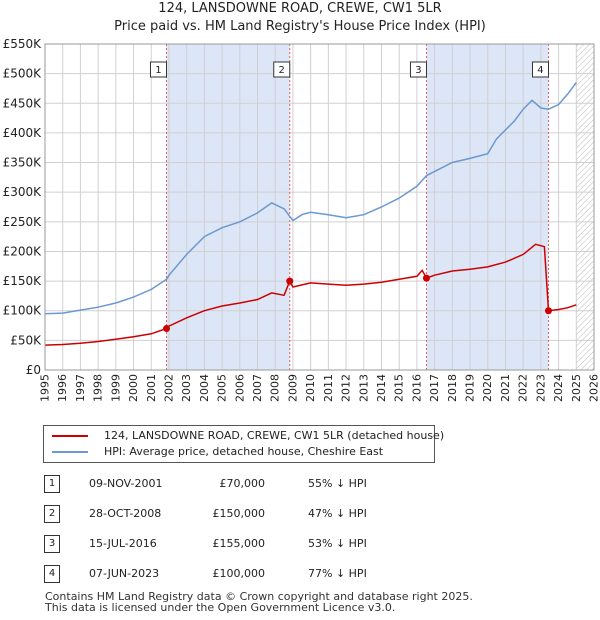 The image size is (600, 620). Describe the element at coordinates (168, 388) in the screenshot. I see `x-tick-label: 2002` at that location.